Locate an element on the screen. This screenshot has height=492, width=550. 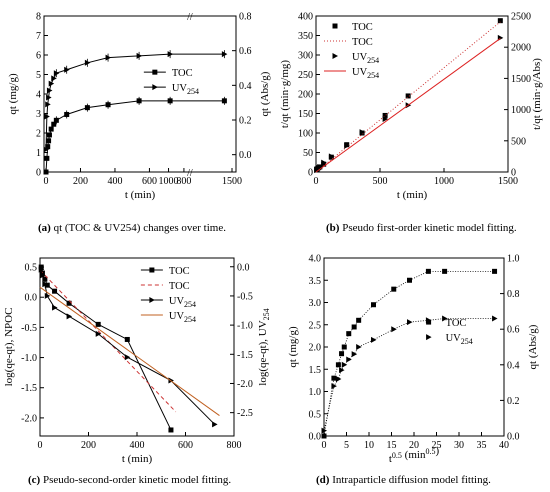
x-tick-label: 15 is located at coordinates (392, 445).